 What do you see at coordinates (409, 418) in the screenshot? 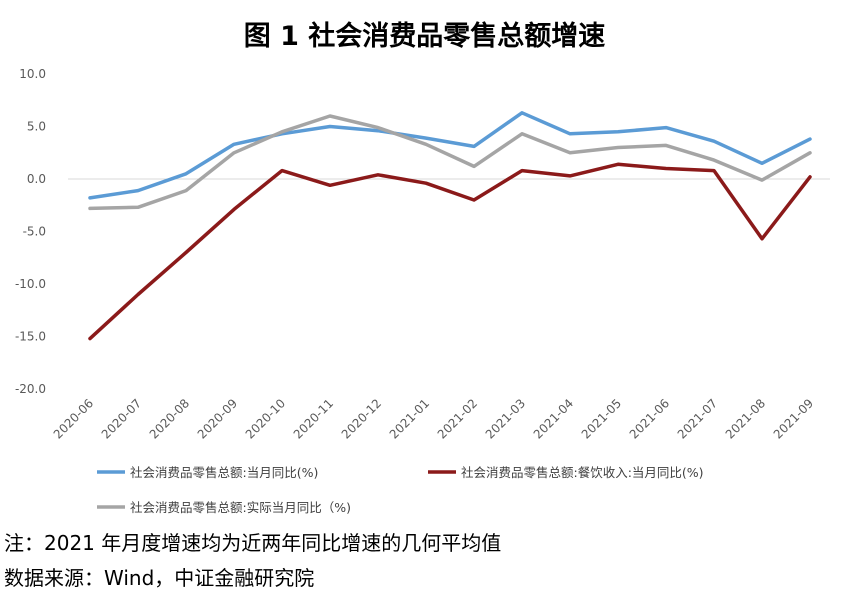
I see `x-tick-label: 2021-01` at bounding box center [409, 418].